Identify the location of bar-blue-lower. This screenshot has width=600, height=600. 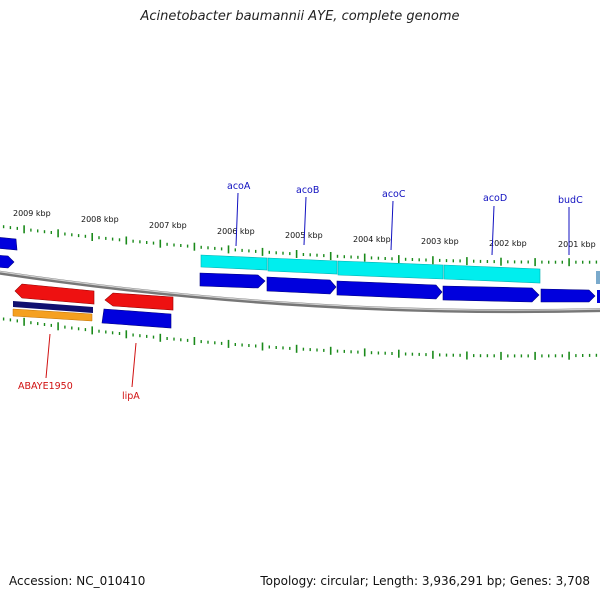
(136, 318).